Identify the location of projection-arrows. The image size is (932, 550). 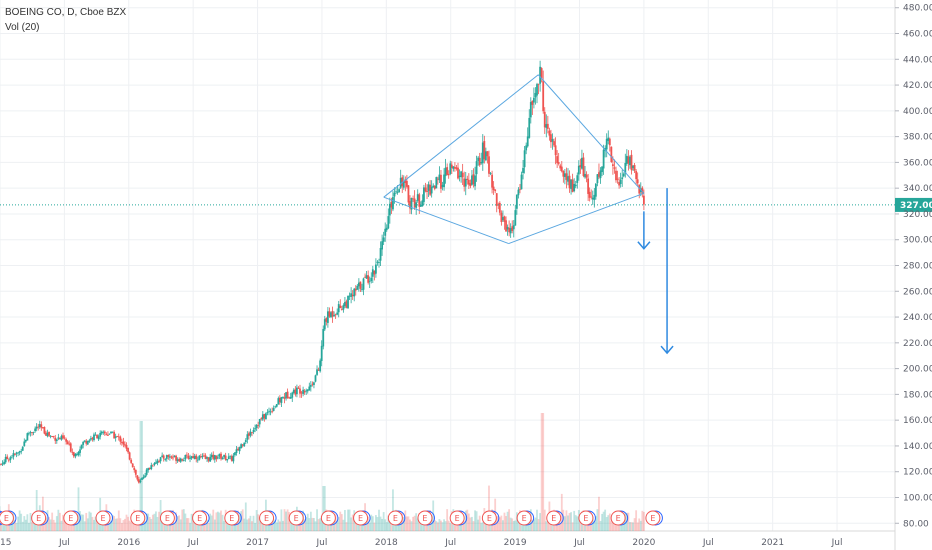
(655, 271).